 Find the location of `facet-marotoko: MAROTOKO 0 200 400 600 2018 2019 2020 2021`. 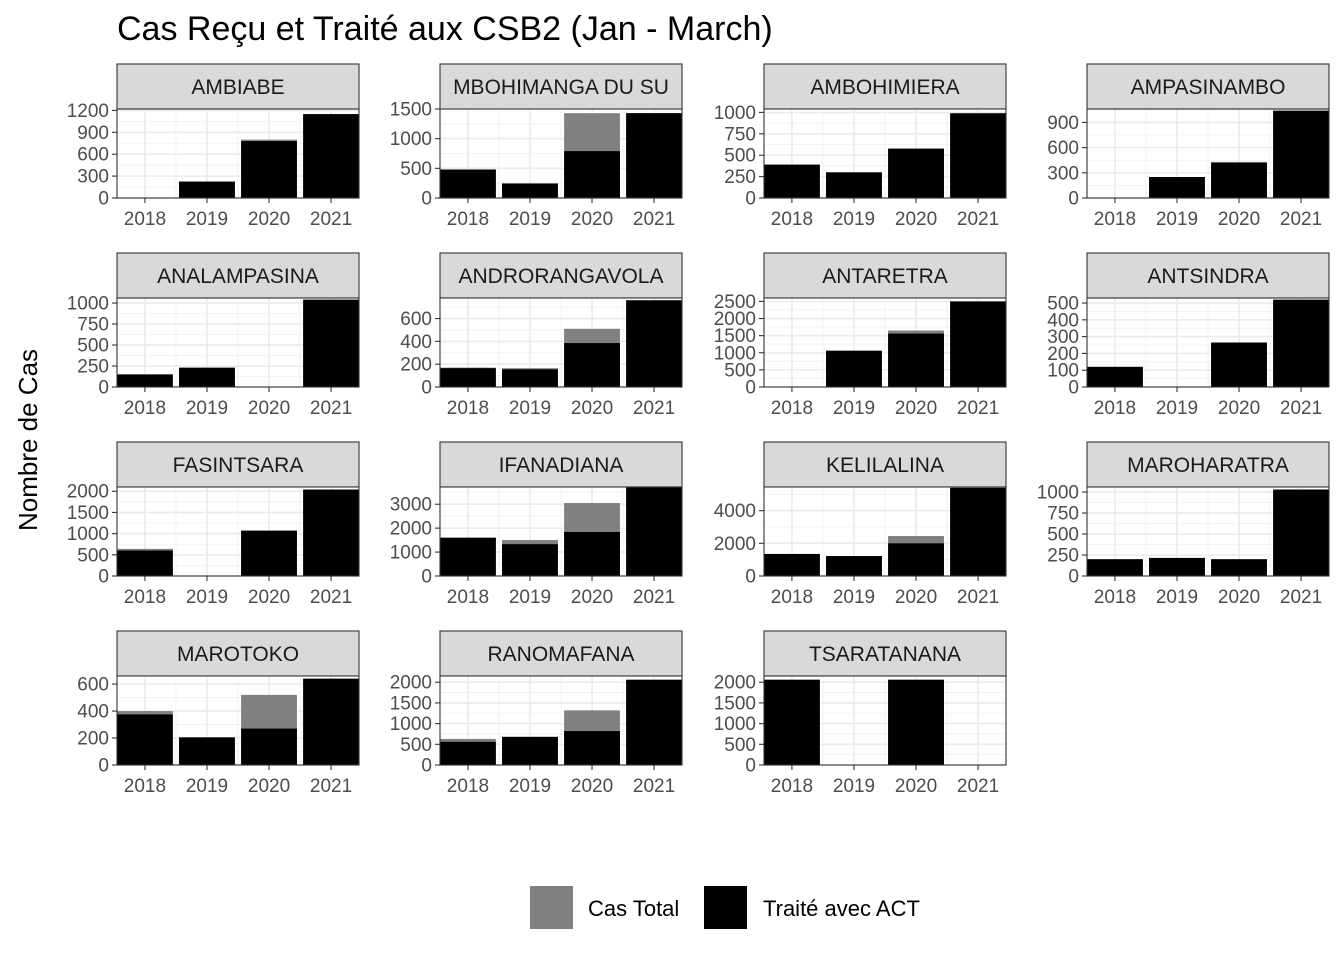

facet-marotoko: MAROTOKO 0 200 400 600 2018 2019 2020 2021 is located at coordinates (218, 713).